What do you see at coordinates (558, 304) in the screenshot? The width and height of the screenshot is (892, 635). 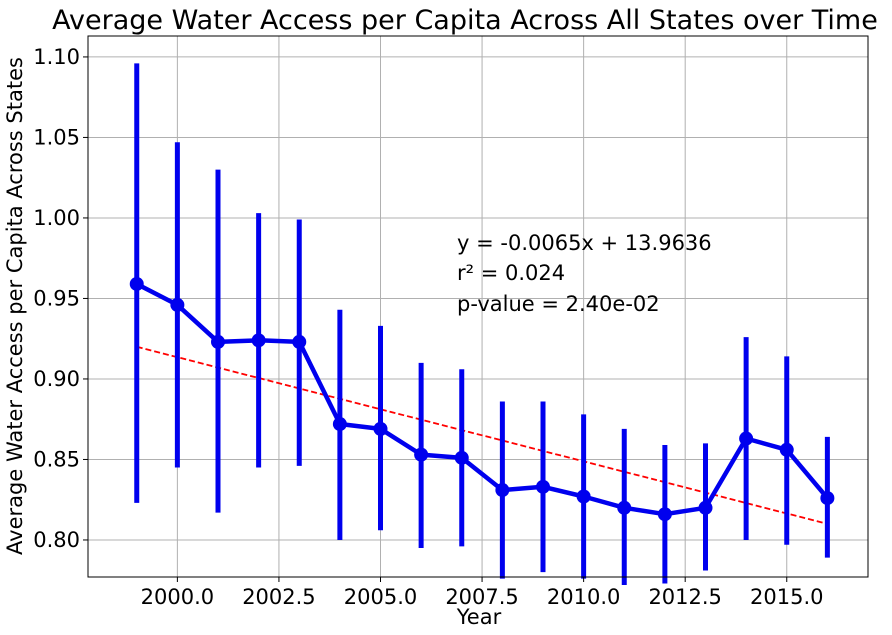 I see `trend-p-value: p-value = 2.40e-02` at bounding box center [558, 304].